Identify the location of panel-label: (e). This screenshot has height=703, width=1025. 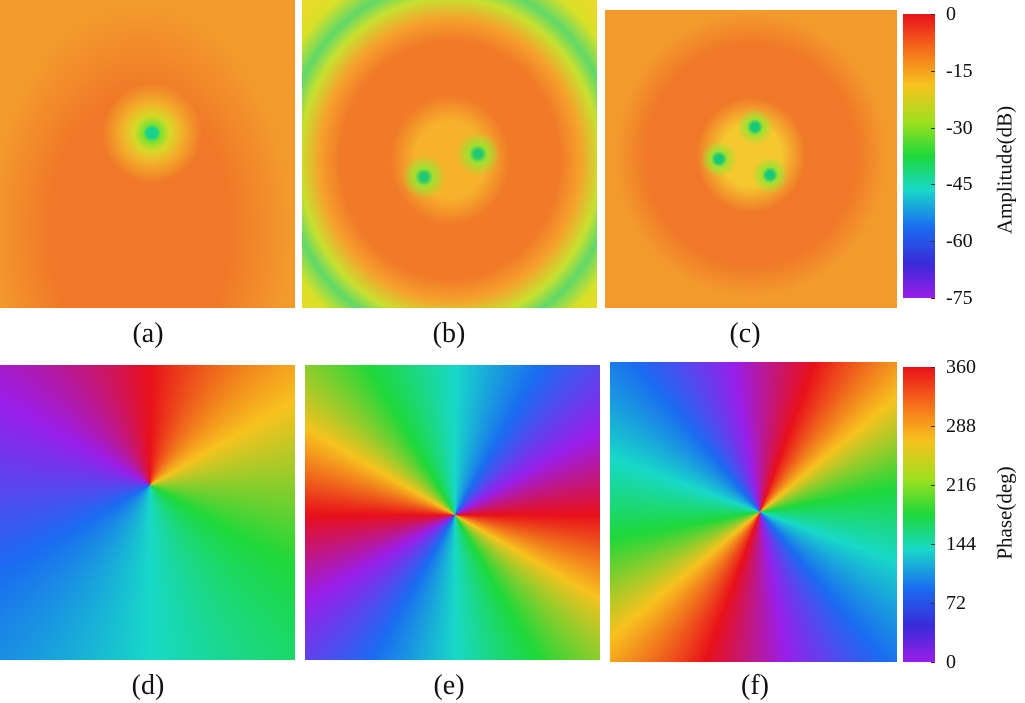
(449, 685).